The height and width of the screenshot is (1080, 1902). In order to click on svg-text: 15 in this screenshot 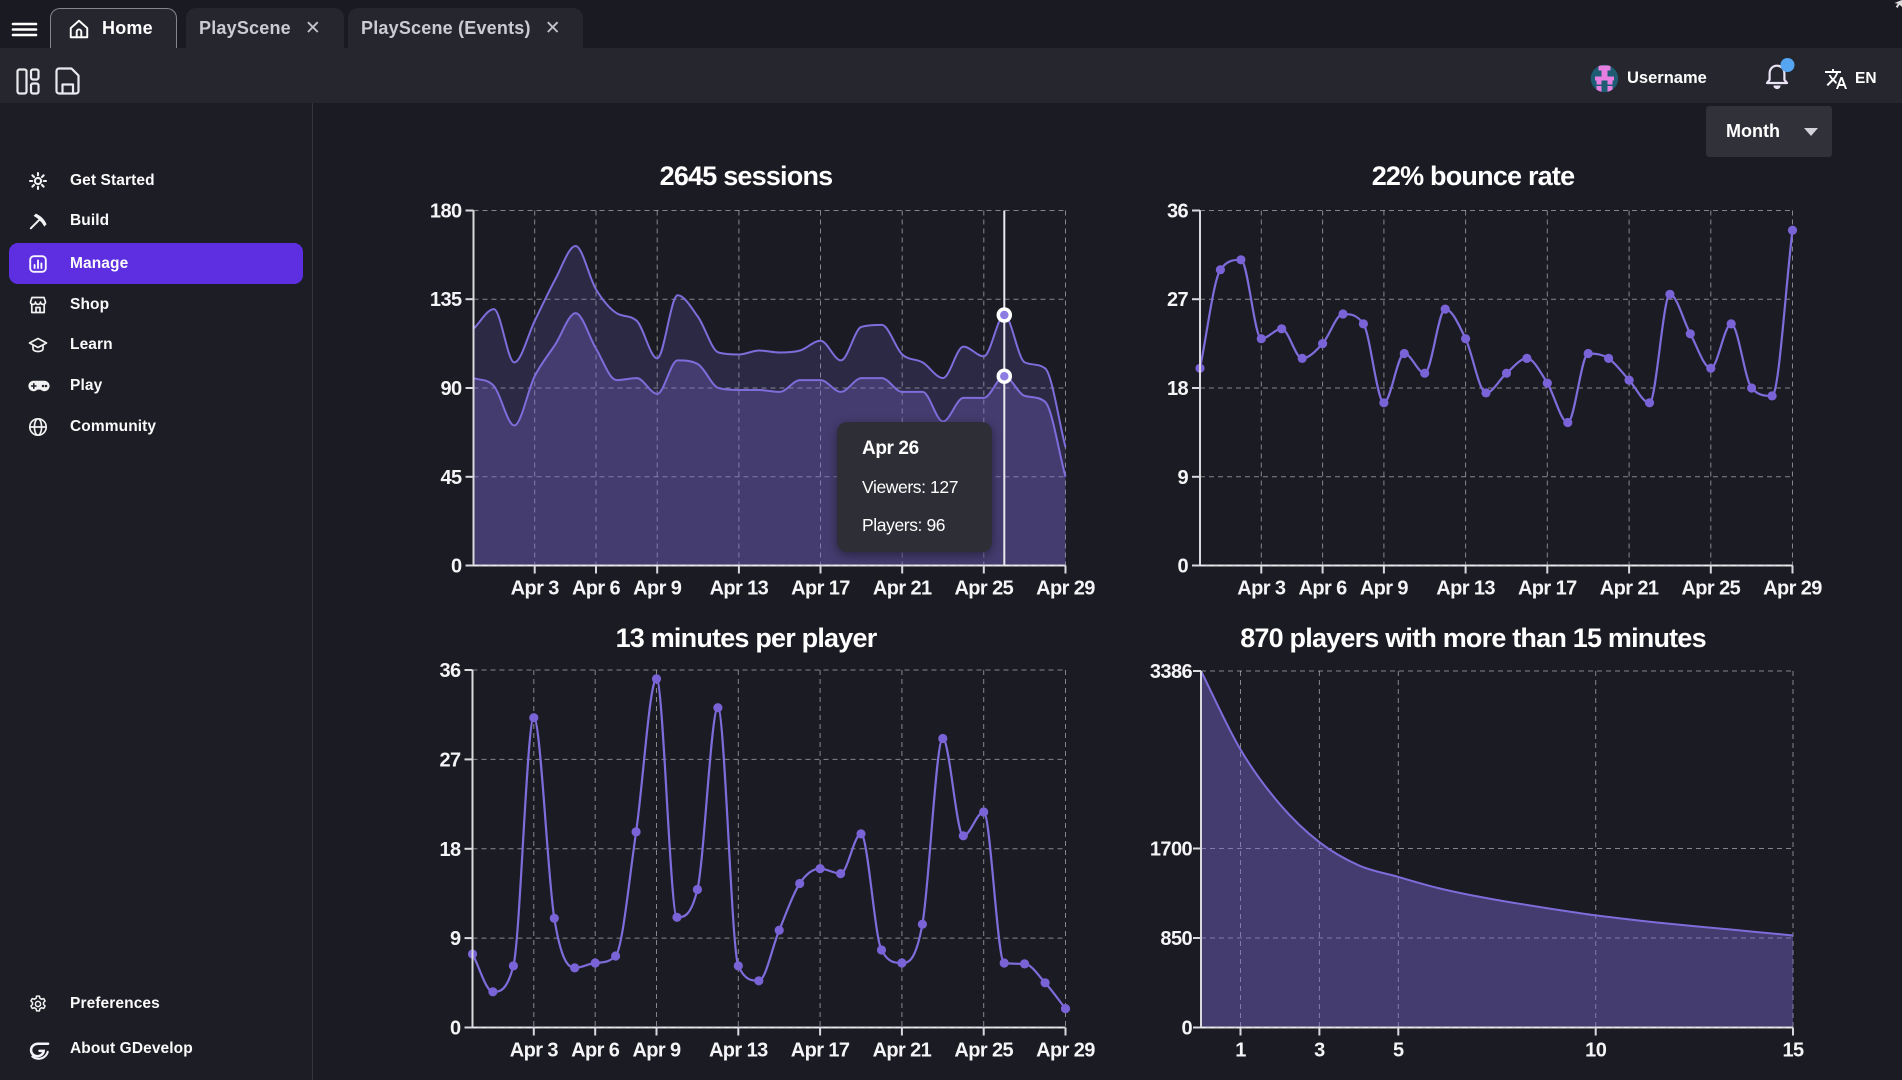, I will do `click(1793, 1051)`.